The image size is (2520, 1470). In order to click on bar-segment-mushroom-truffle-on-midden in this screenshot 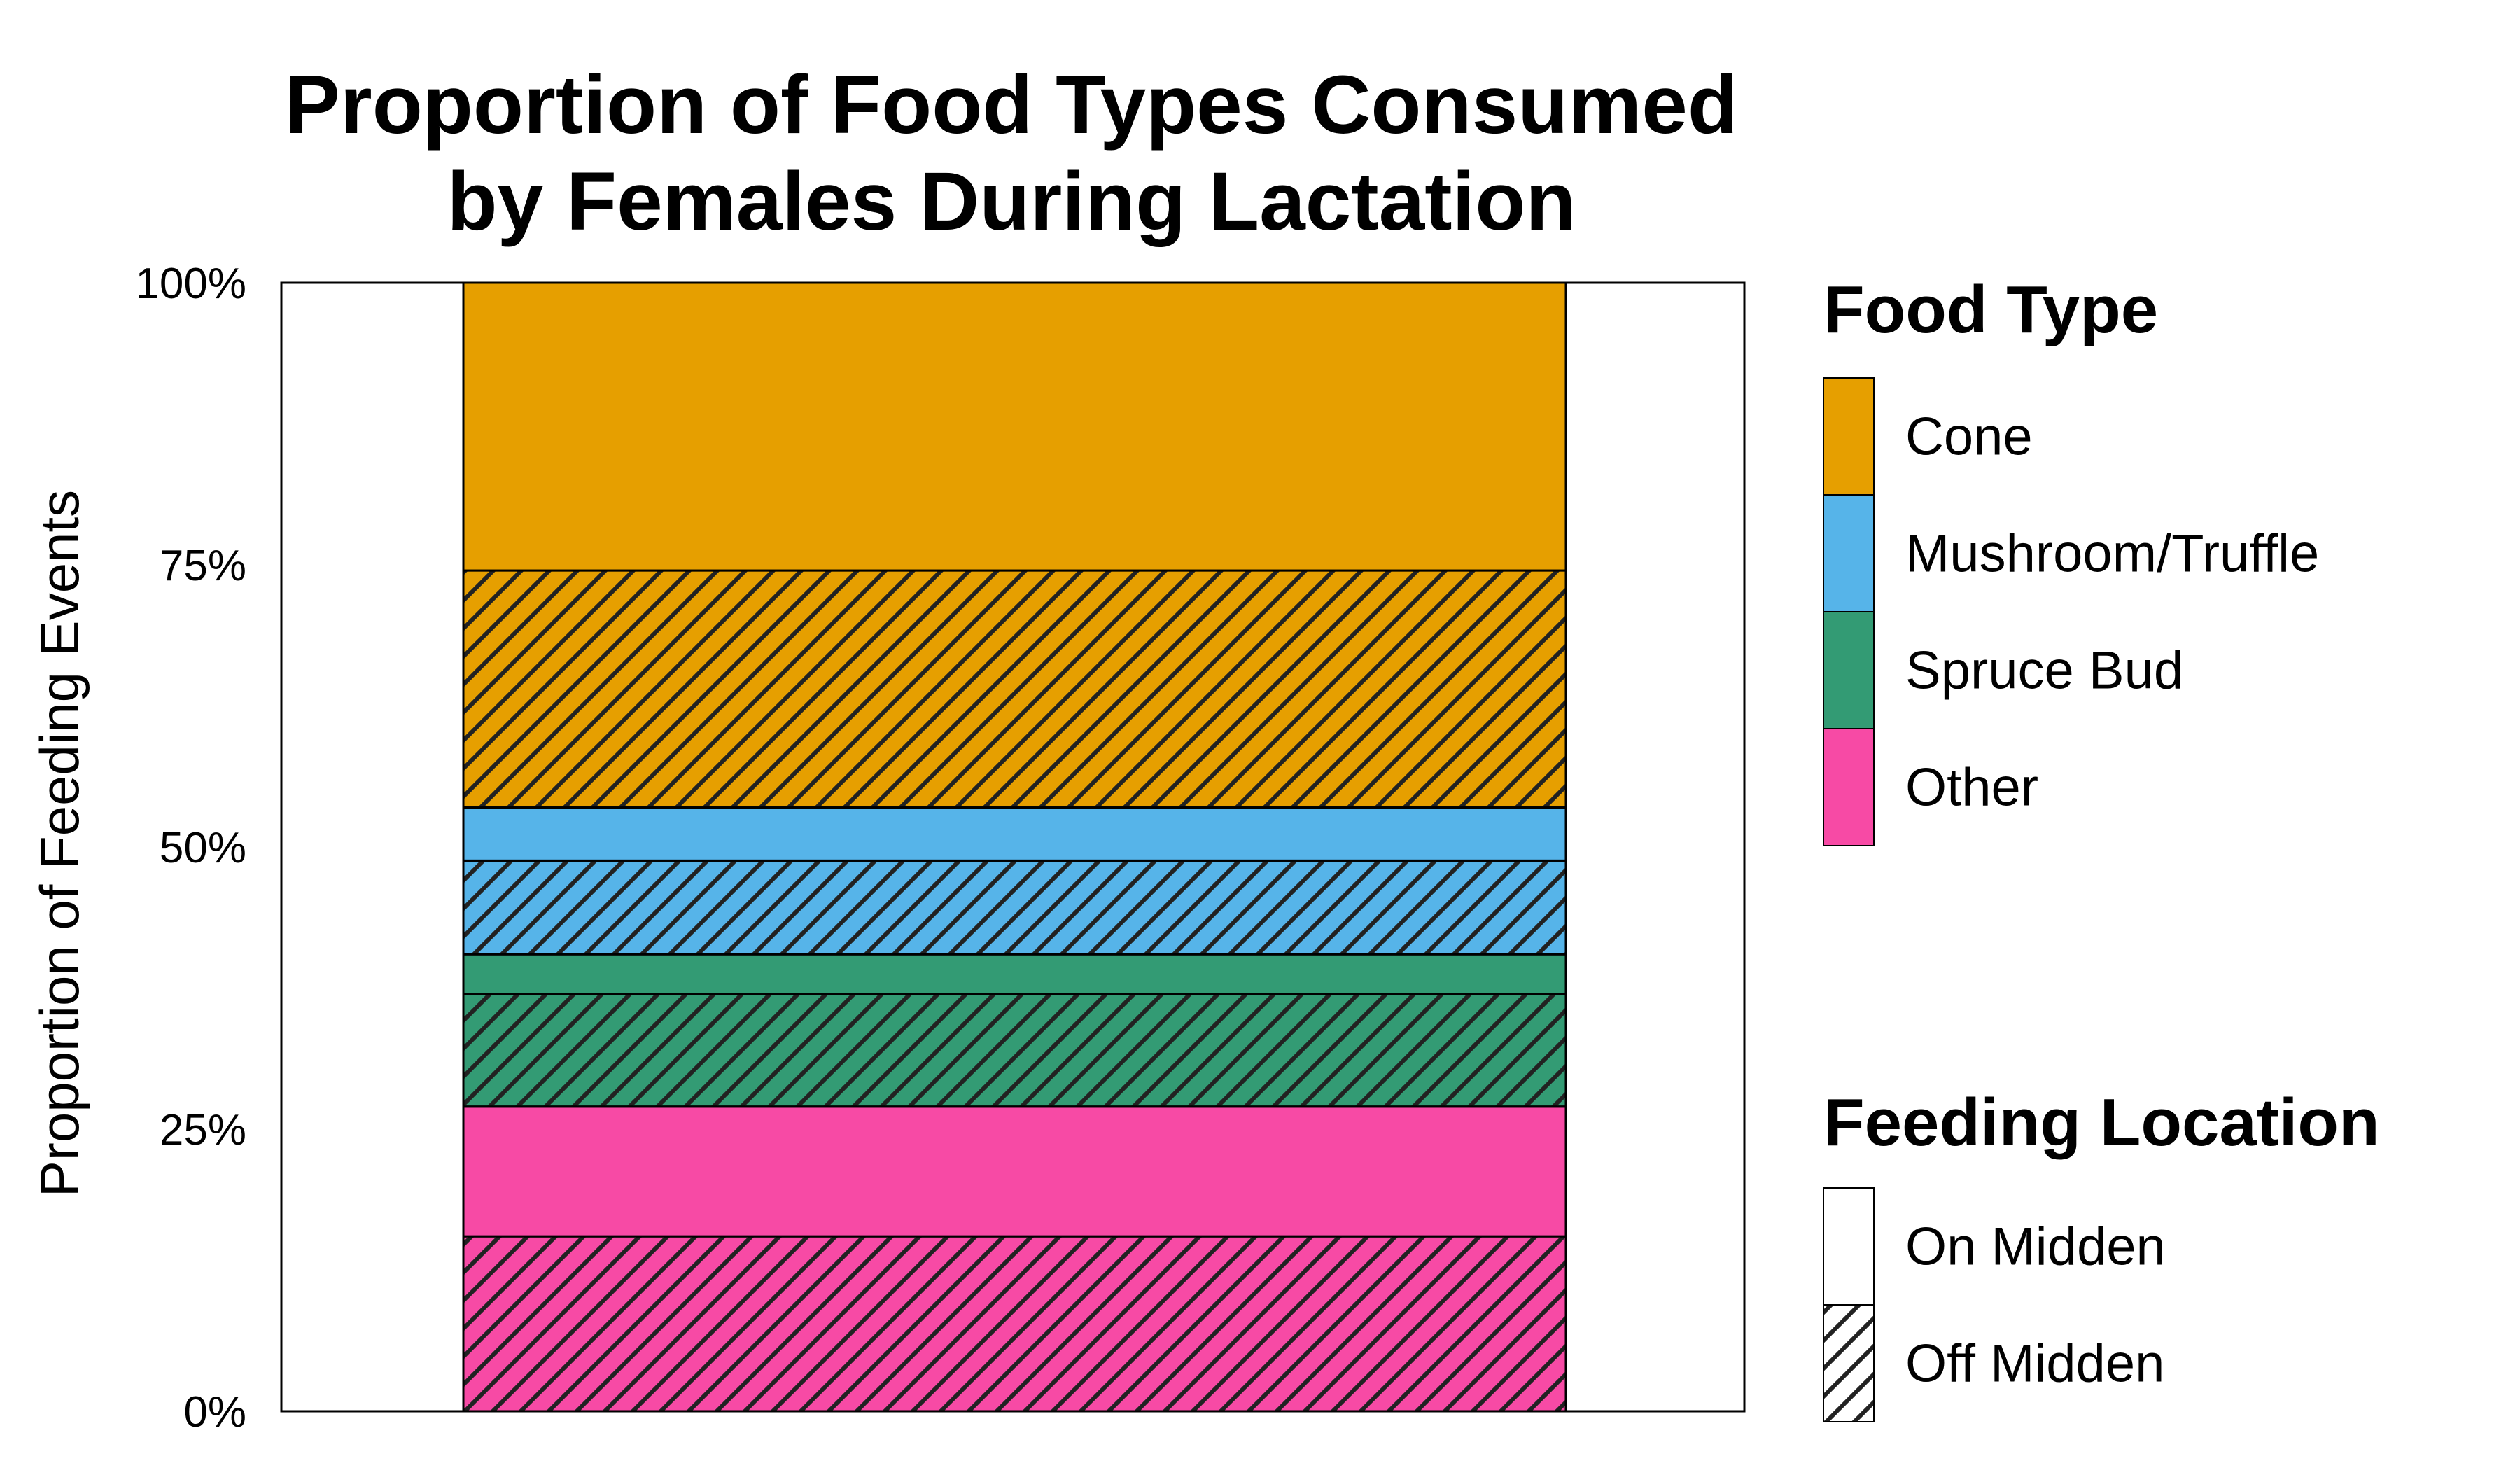, I will do `click(1014, 834)`.